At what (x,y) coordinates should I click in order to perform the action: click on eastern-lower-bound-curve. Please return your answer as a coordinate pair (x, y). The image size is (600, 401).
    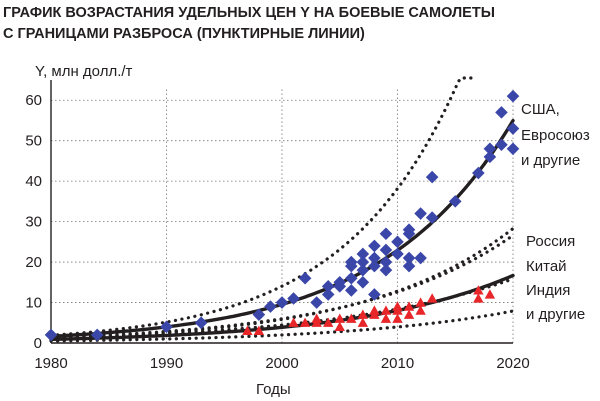
    Looking at the image, I should click on (282, 326).